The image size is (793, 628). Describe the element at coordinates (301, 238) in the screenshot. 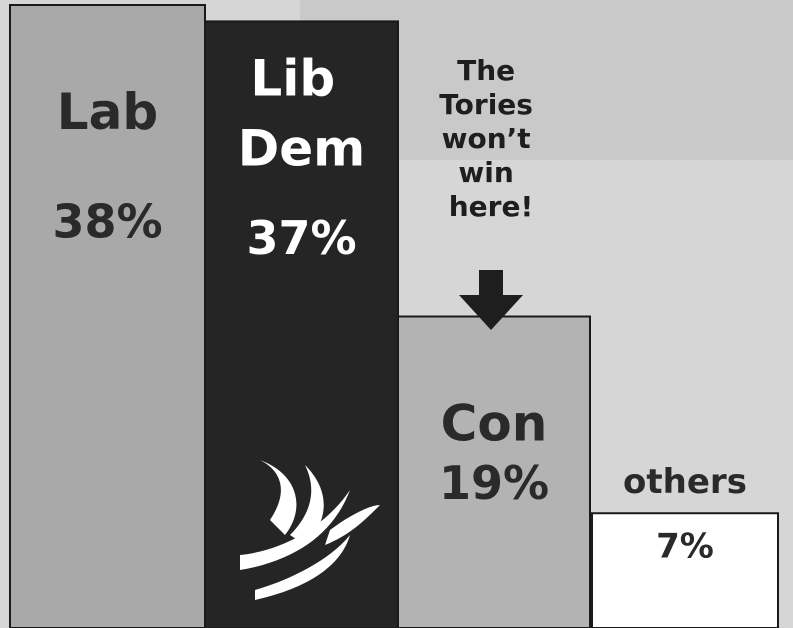

I see `value-label: 37%` at that location.